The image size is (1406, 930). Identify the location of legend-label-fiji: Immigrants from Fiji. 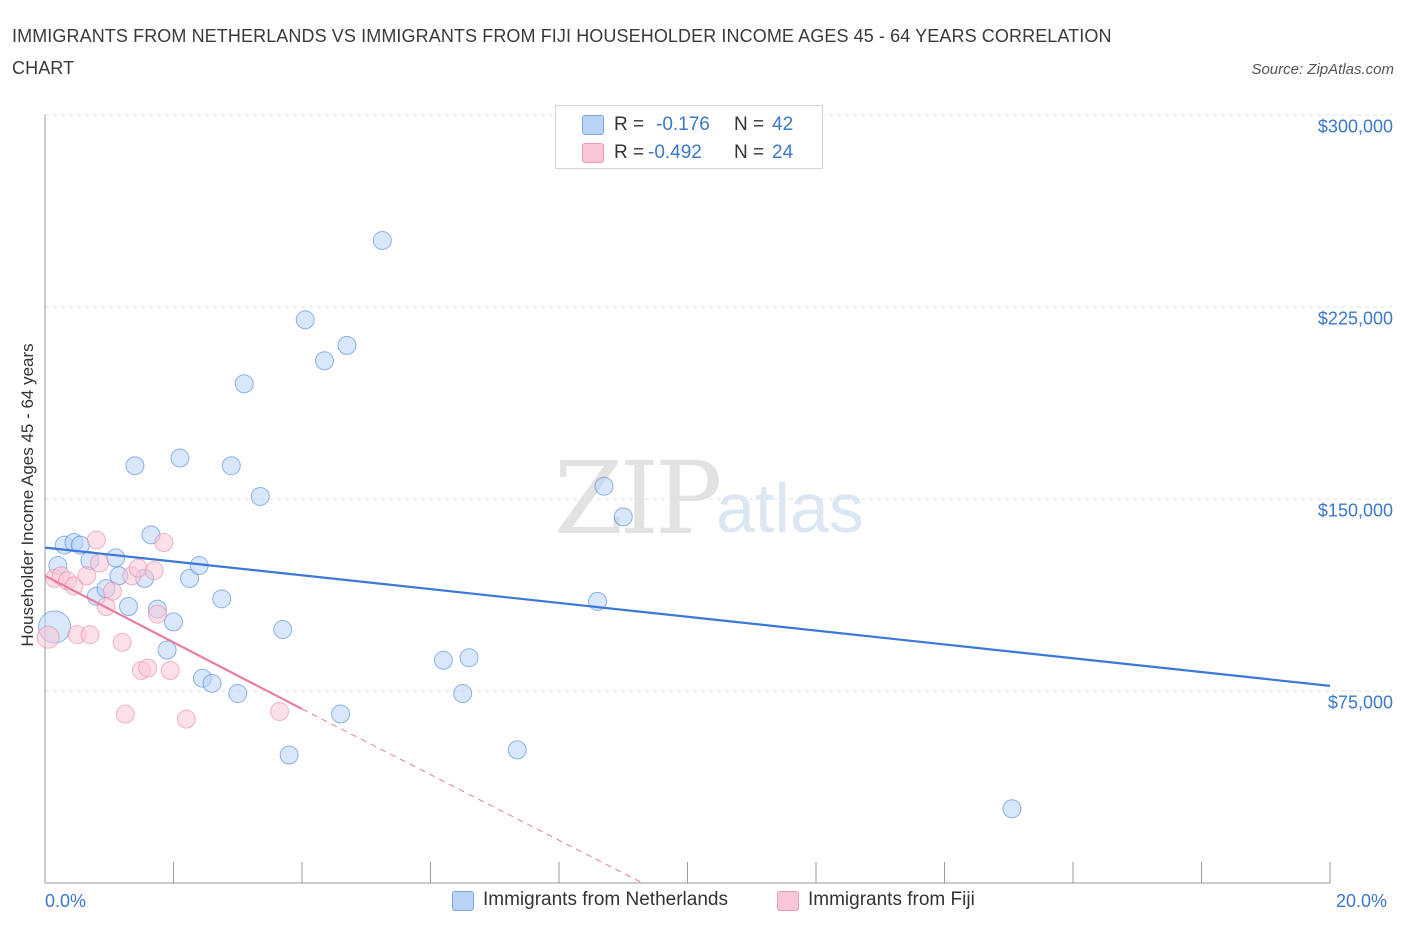
(891, 899).